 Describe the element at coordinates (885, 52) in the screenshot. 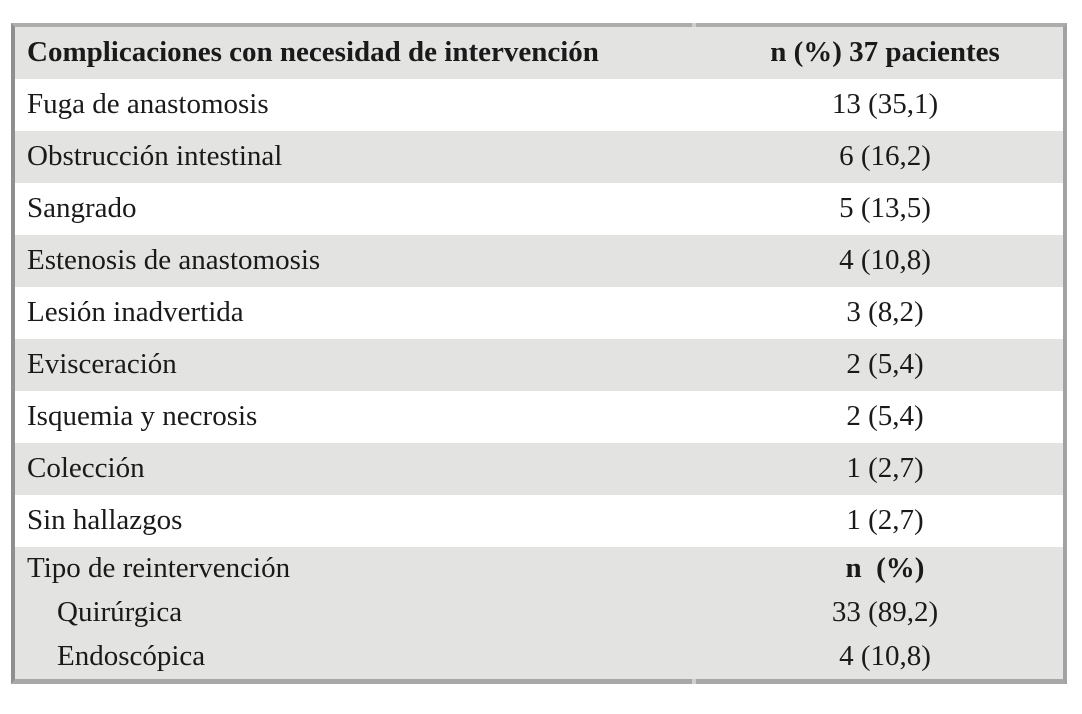

I see `header-n-patients-label: n (%) 37 pacientes` at that location.